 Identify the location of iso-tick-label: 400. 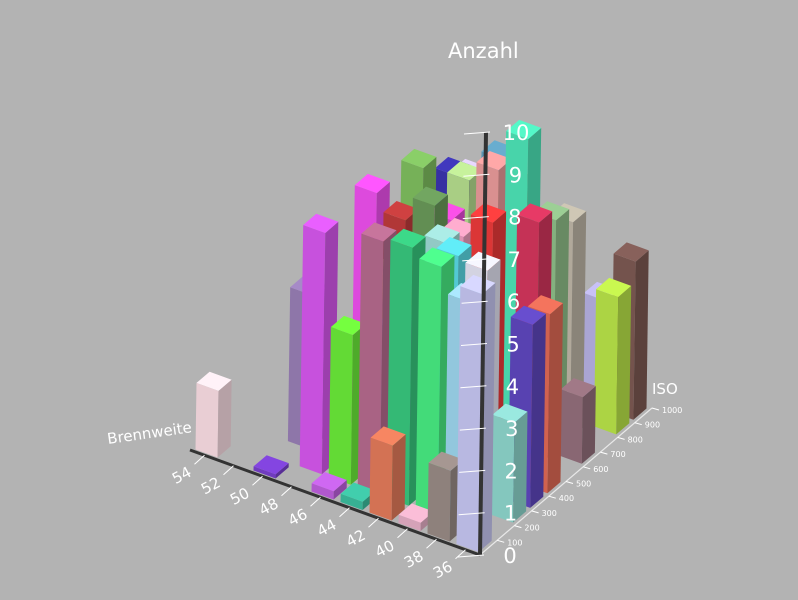
(566, 498).